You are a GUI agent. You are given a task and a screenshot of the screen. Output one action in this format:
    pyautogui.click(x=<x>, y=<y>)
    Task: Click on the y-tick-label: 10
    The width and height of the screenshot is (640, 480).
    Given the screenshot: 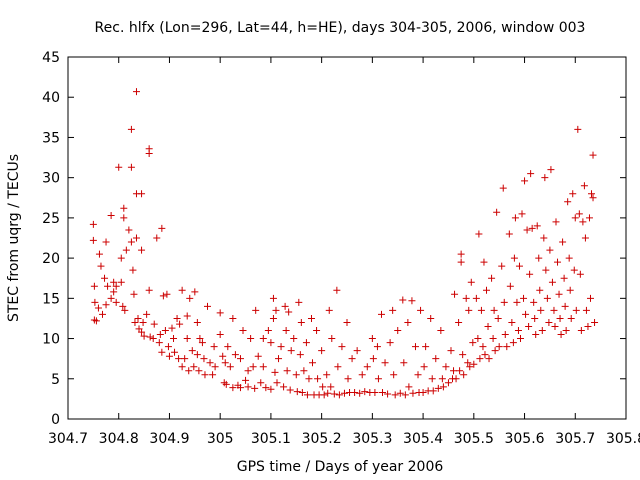 What is the action you would take?
    pyautogui.click(x=51, y=340)
    